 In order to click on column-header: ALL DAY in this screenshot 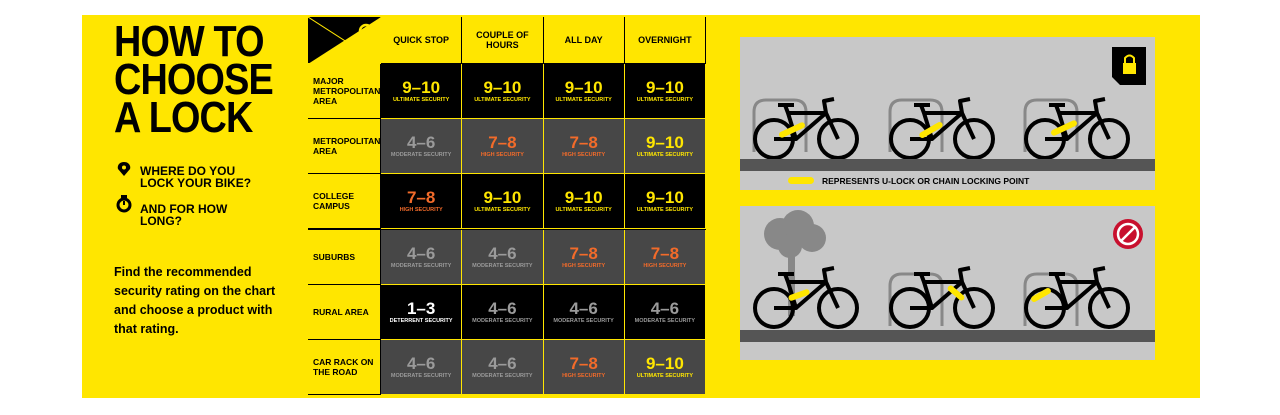, I will do `click(584, 40)`.